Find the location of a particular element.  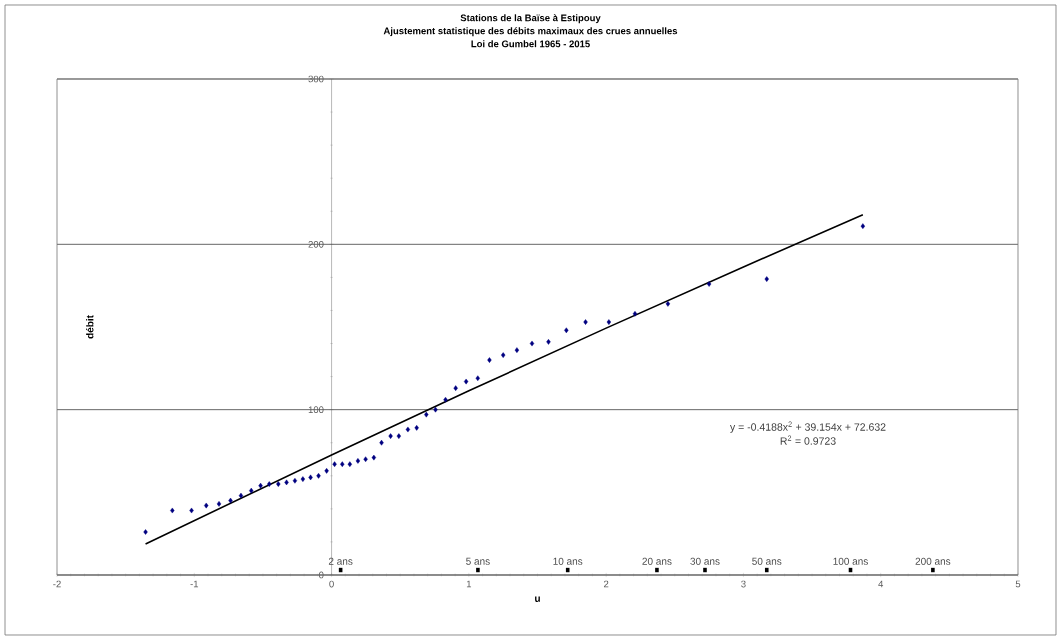

x-axis-title: u is located at coordinates (537, 599).